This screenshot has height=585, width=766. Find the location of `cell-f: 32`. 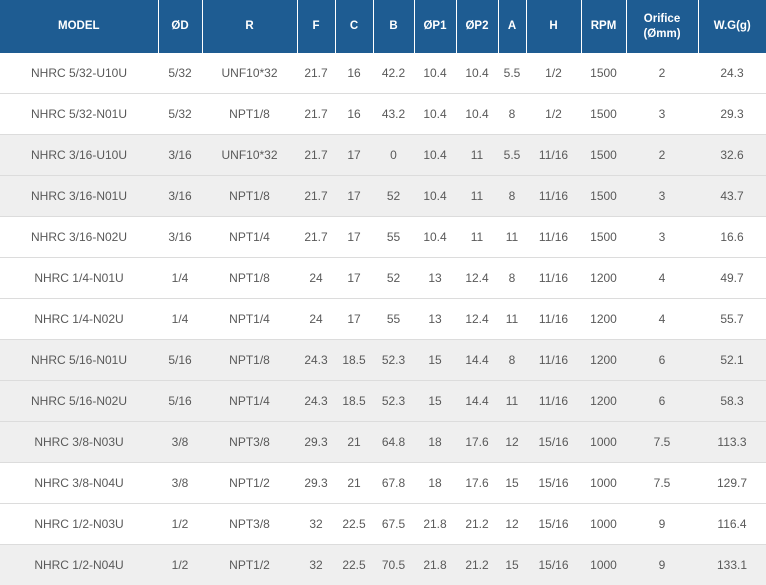

cell-f: 32 is located at coordinates (316, 565).